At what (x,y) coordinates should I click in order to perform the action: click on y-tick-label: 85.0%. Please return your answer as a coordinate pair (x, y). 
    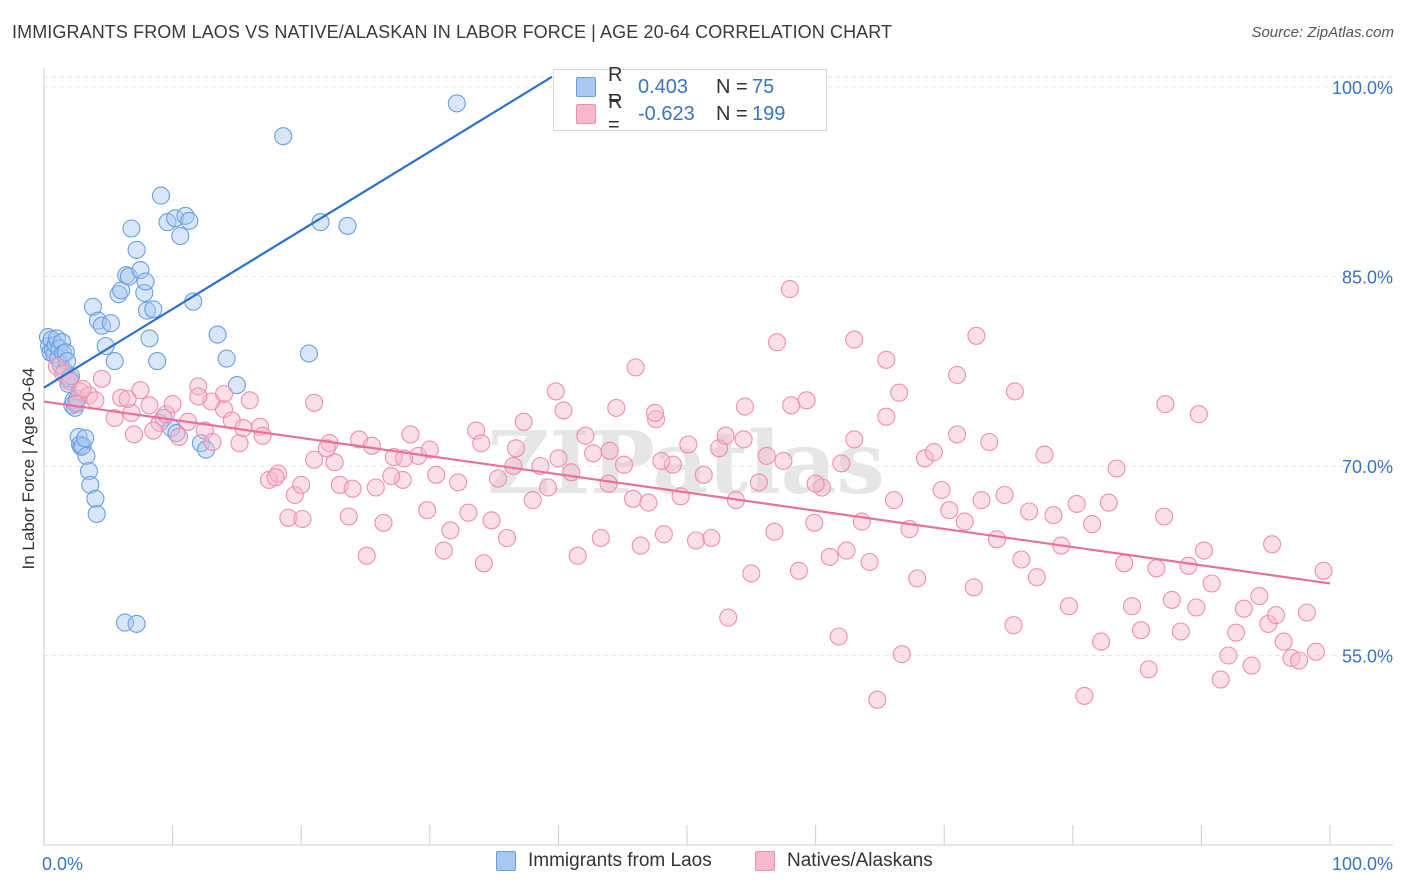
    Looking at the image, I should click on (1367, 277).